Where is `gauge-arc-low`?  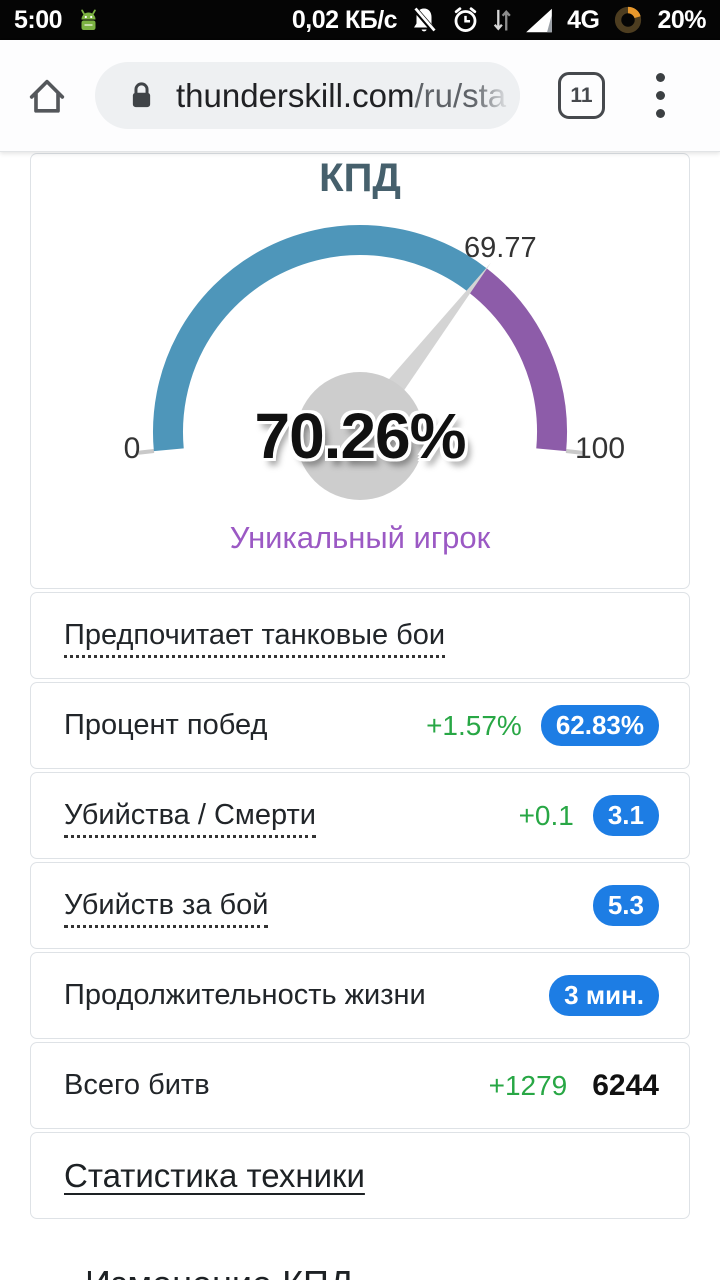 gauge-arc-low is located at coordinates (320, 338).